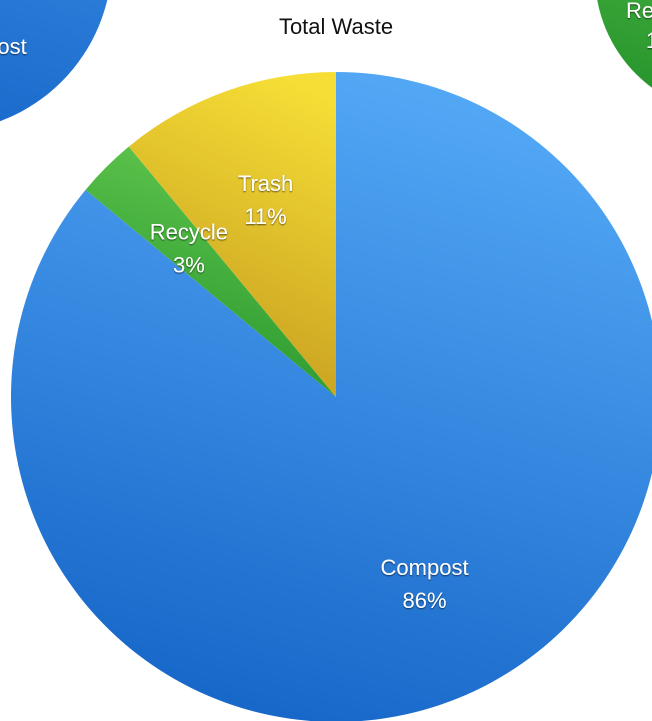  I want to click on slice-label: Recycle, so click(189, 232).